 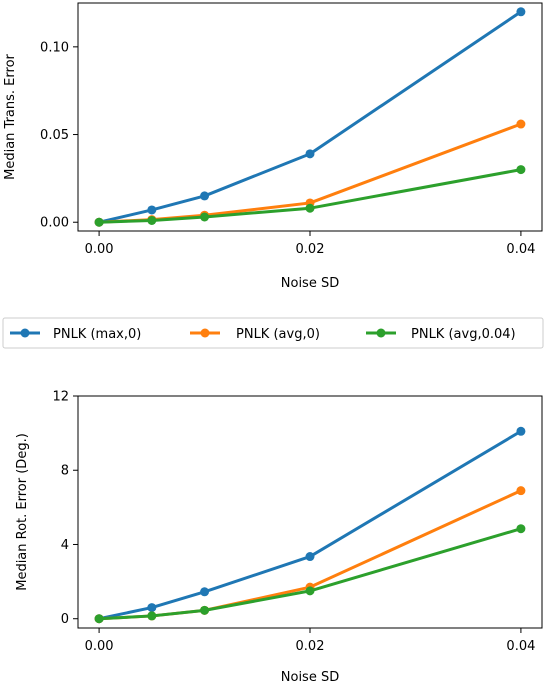 I want to click on legend-entry-avg004: PNLK (avg,0.04), so click(x=441, y=334).